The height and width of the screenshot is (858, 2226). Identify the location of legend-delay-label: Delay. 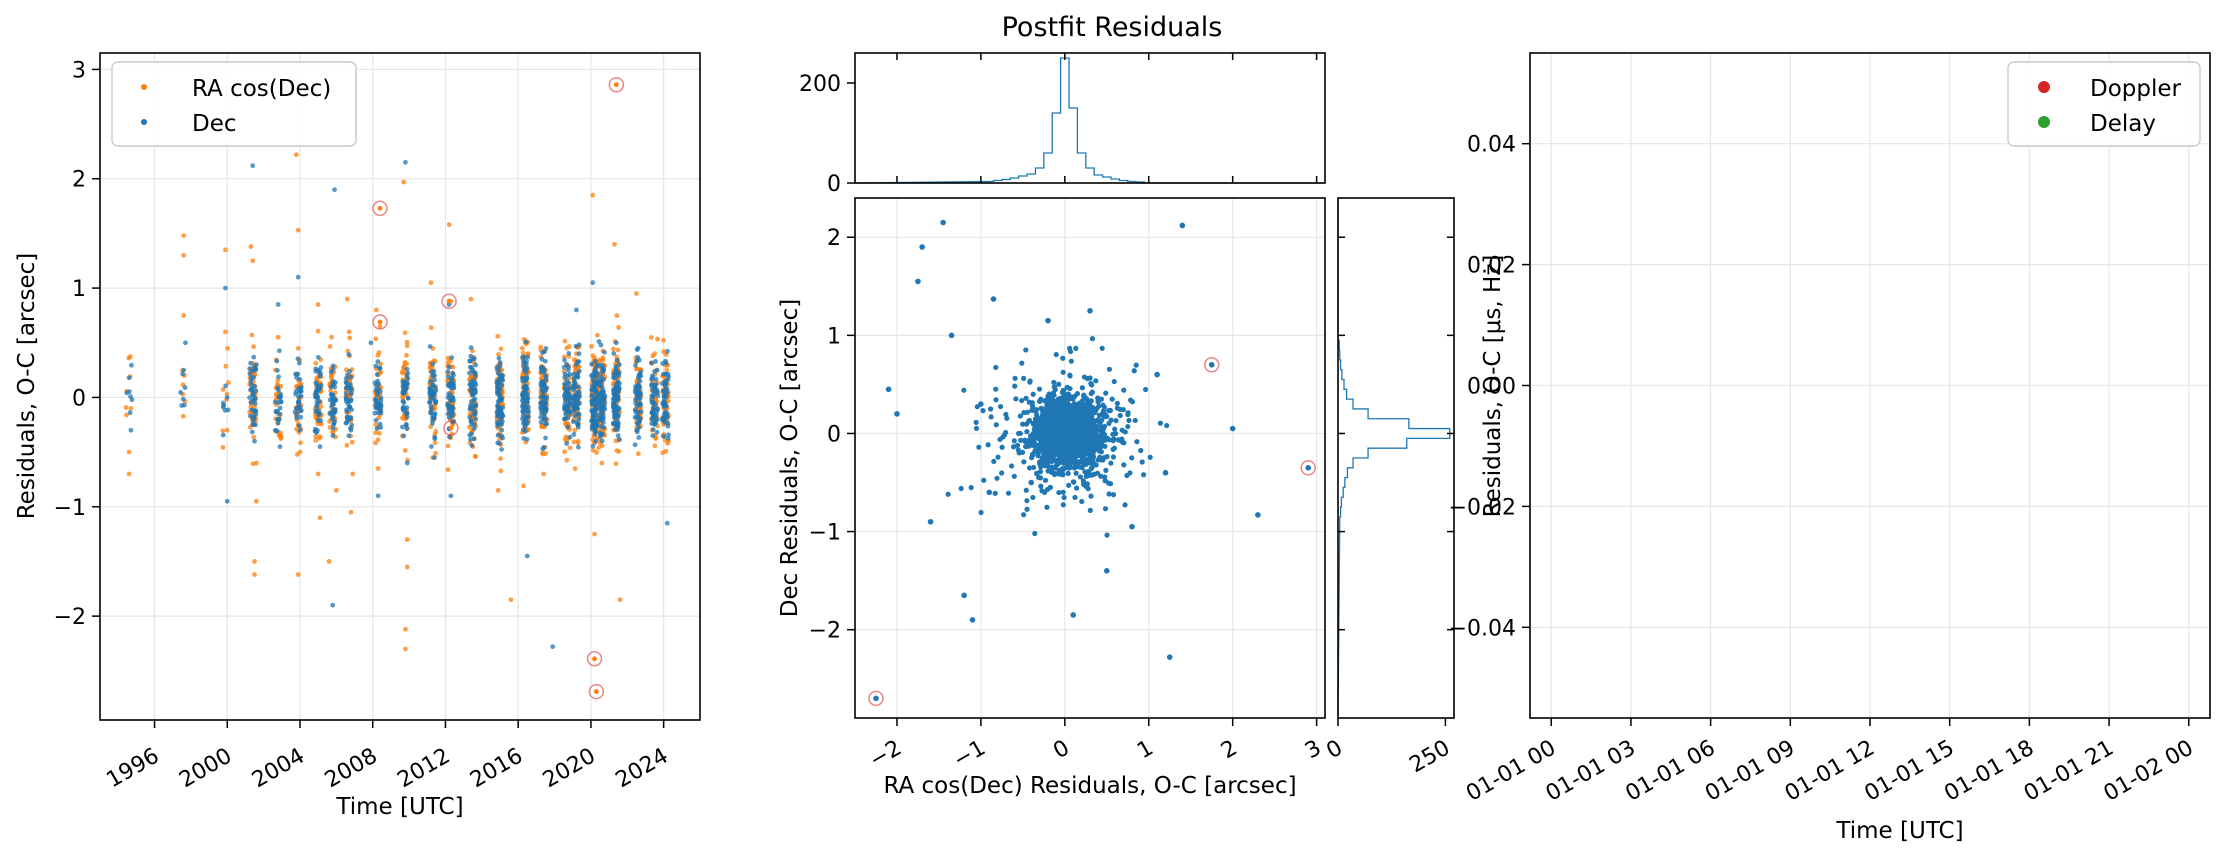
(2123, 124).